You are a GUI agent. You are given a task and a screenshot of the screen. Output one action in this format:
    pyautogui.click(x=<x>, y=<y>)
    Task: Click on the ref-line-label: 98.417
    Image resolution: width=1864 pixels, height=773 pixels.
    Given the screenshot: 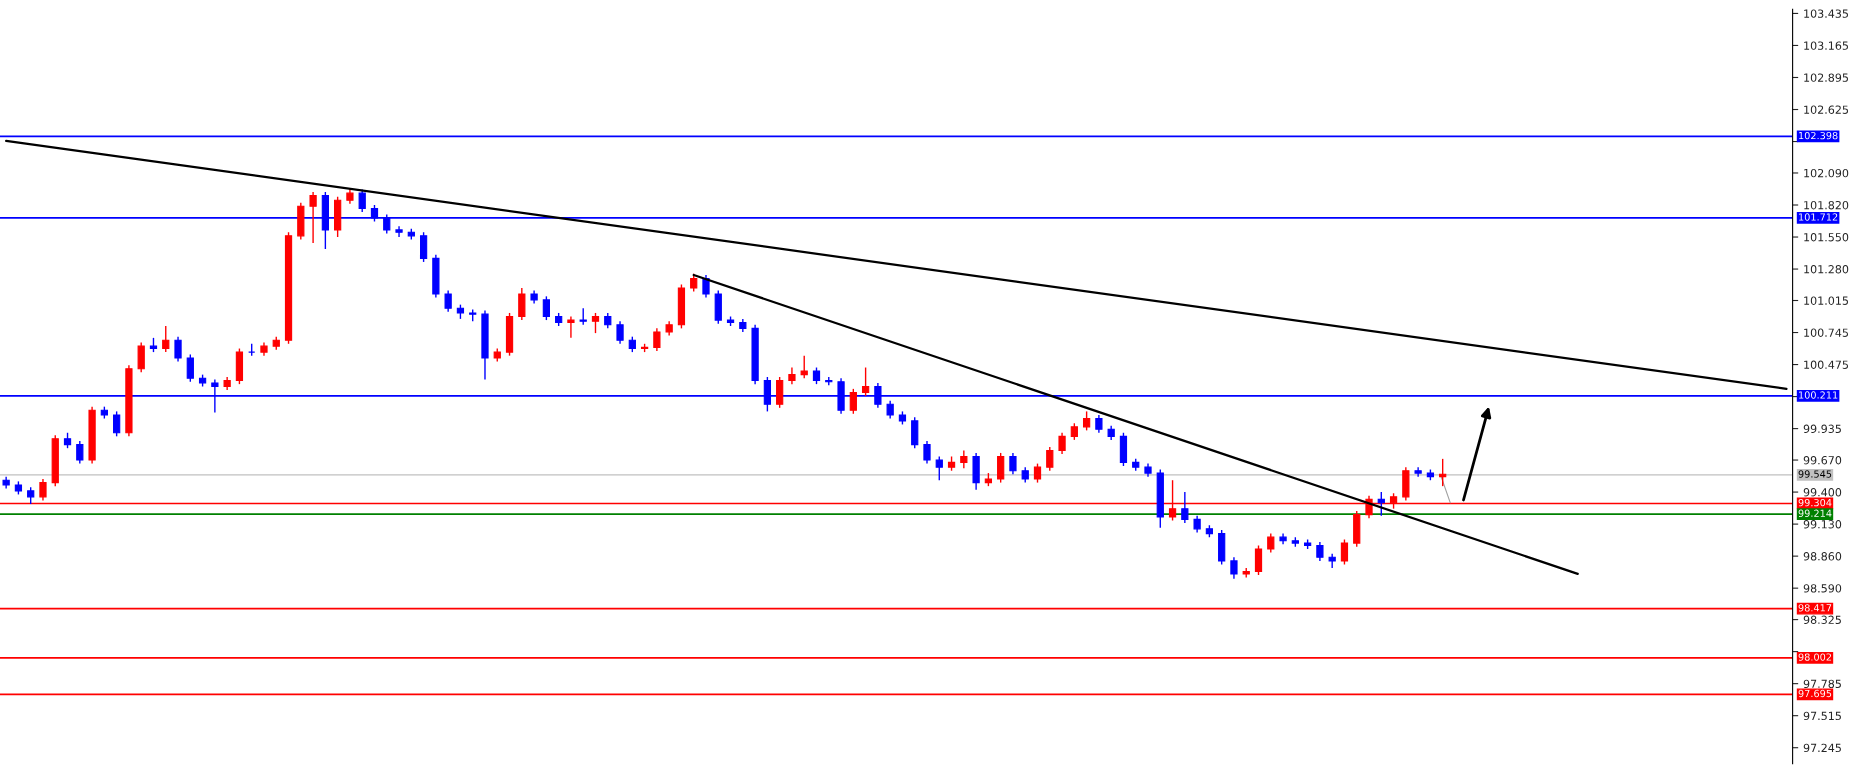 What is the action you would take?
    pyautogui.click(x=1815, y=608)
    